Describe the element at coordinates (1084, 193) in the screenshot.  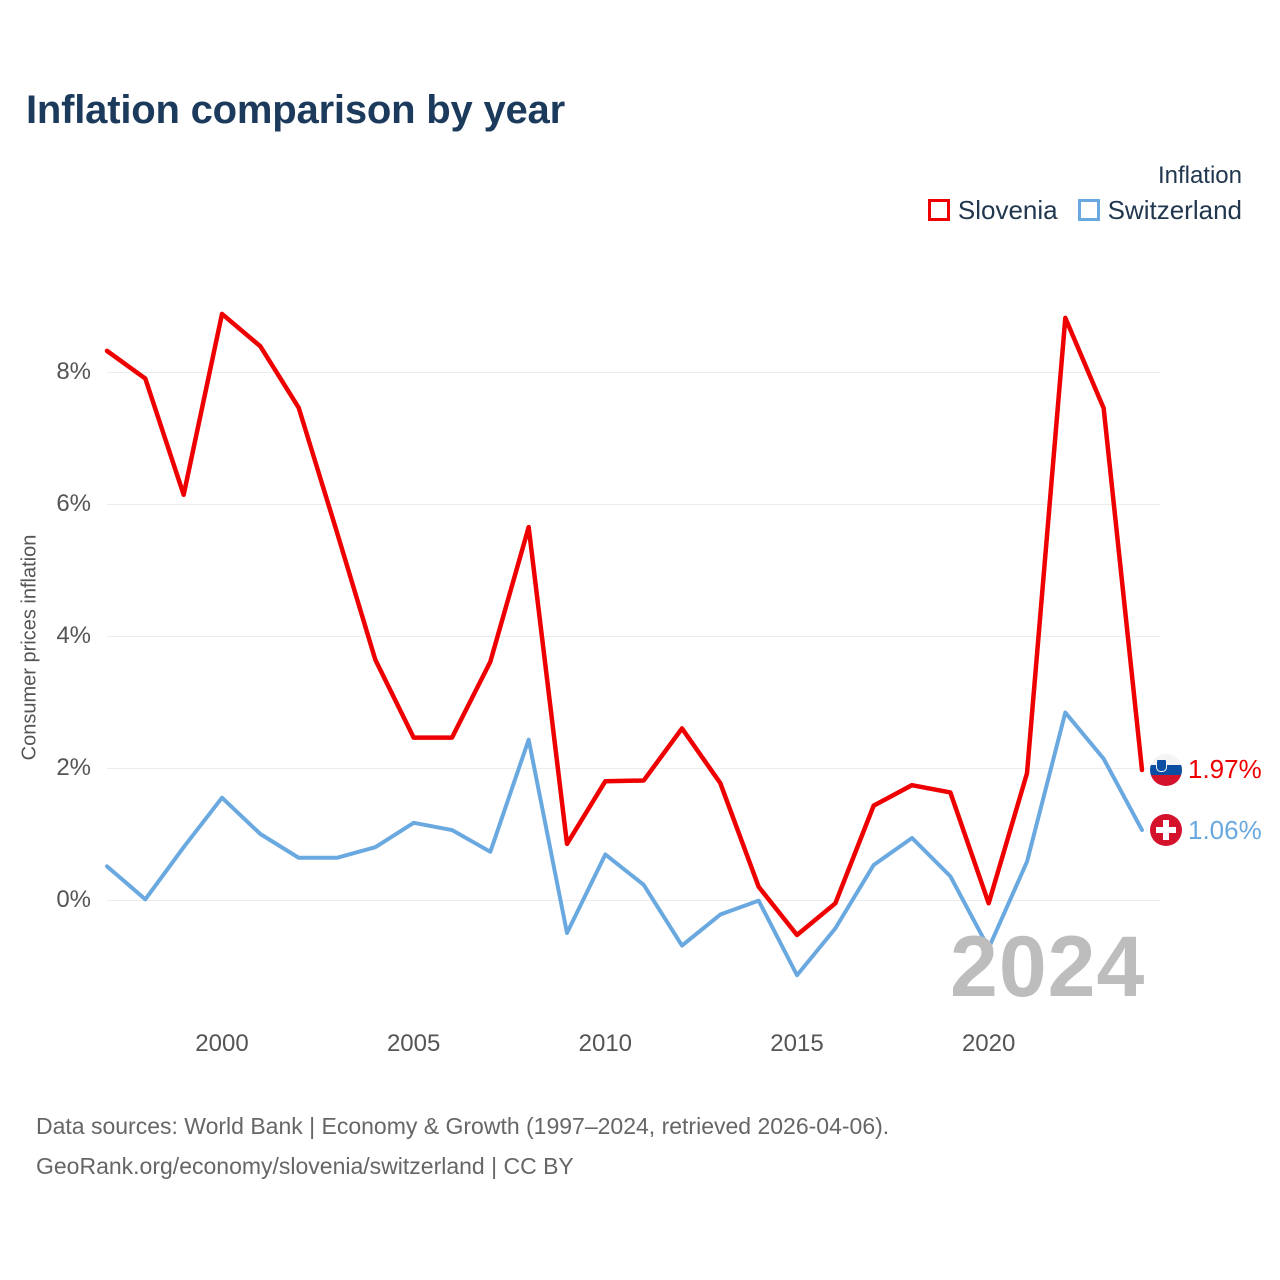
I see `legend: Inflation Slovenia Switzerland` at that location.